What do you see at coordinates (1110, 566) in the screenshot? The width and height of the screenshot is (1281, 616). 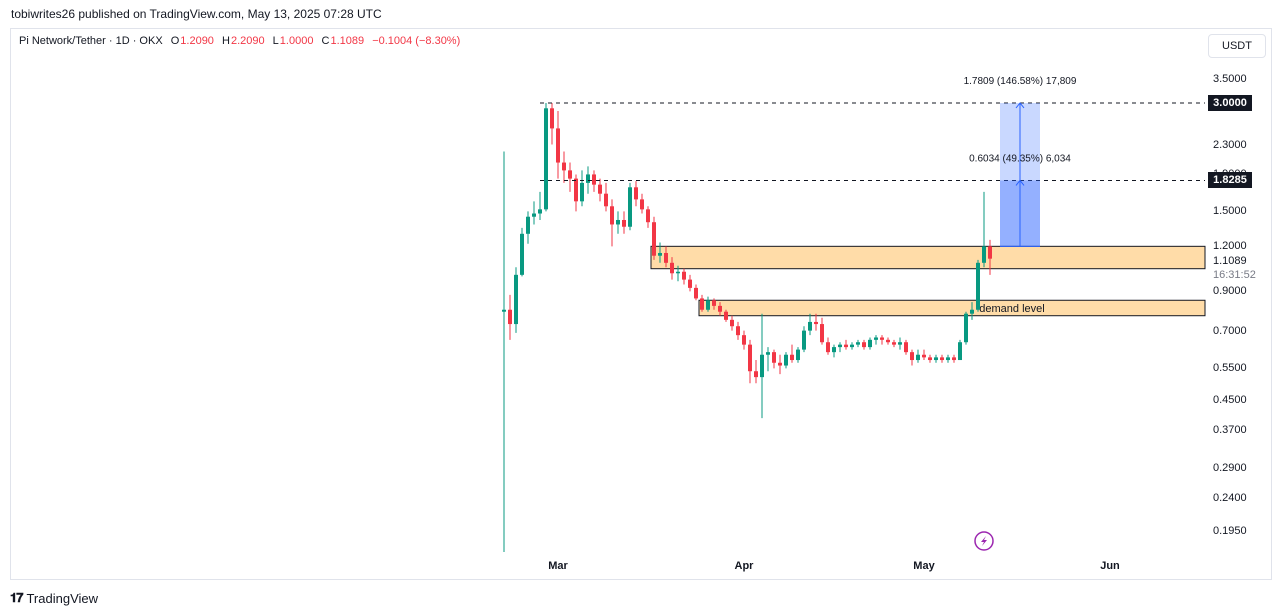 I see `time-tick-label: Jun` at bounding box center [1110, 566].